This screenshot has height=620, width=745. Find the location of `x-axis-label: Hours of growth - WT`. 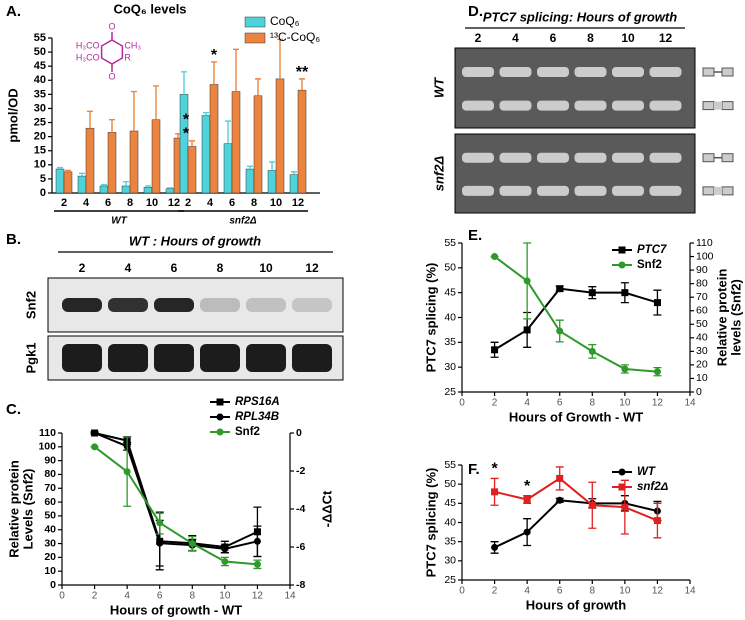

x-axis-label: Hours of growth - WT is located at coordinates (176, 609).